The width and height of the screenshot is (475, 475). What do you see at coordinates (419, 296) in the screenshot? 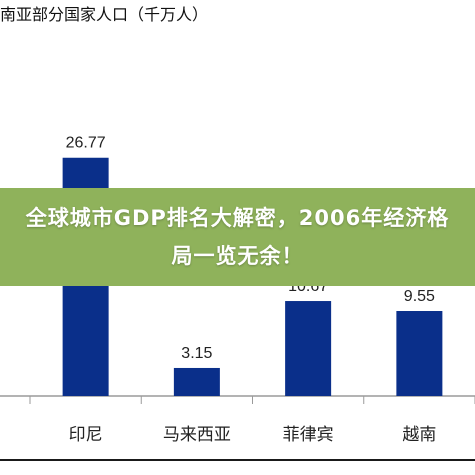
I see `data-label-3: 9.55` at bounding box center [419, 296].